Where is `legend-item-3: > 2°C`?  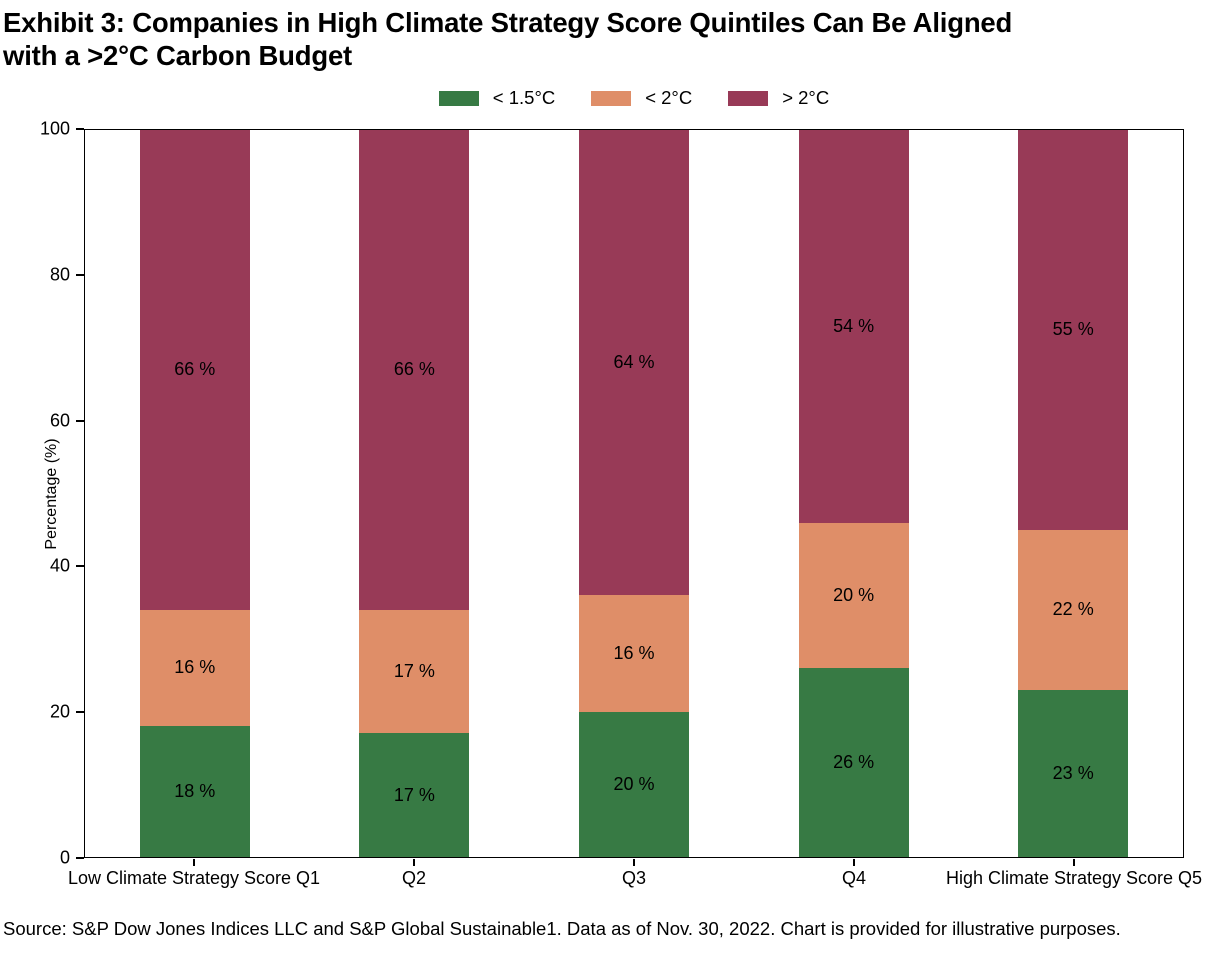 legend-item-3: > 2°C is located at coordinates (778, 98).